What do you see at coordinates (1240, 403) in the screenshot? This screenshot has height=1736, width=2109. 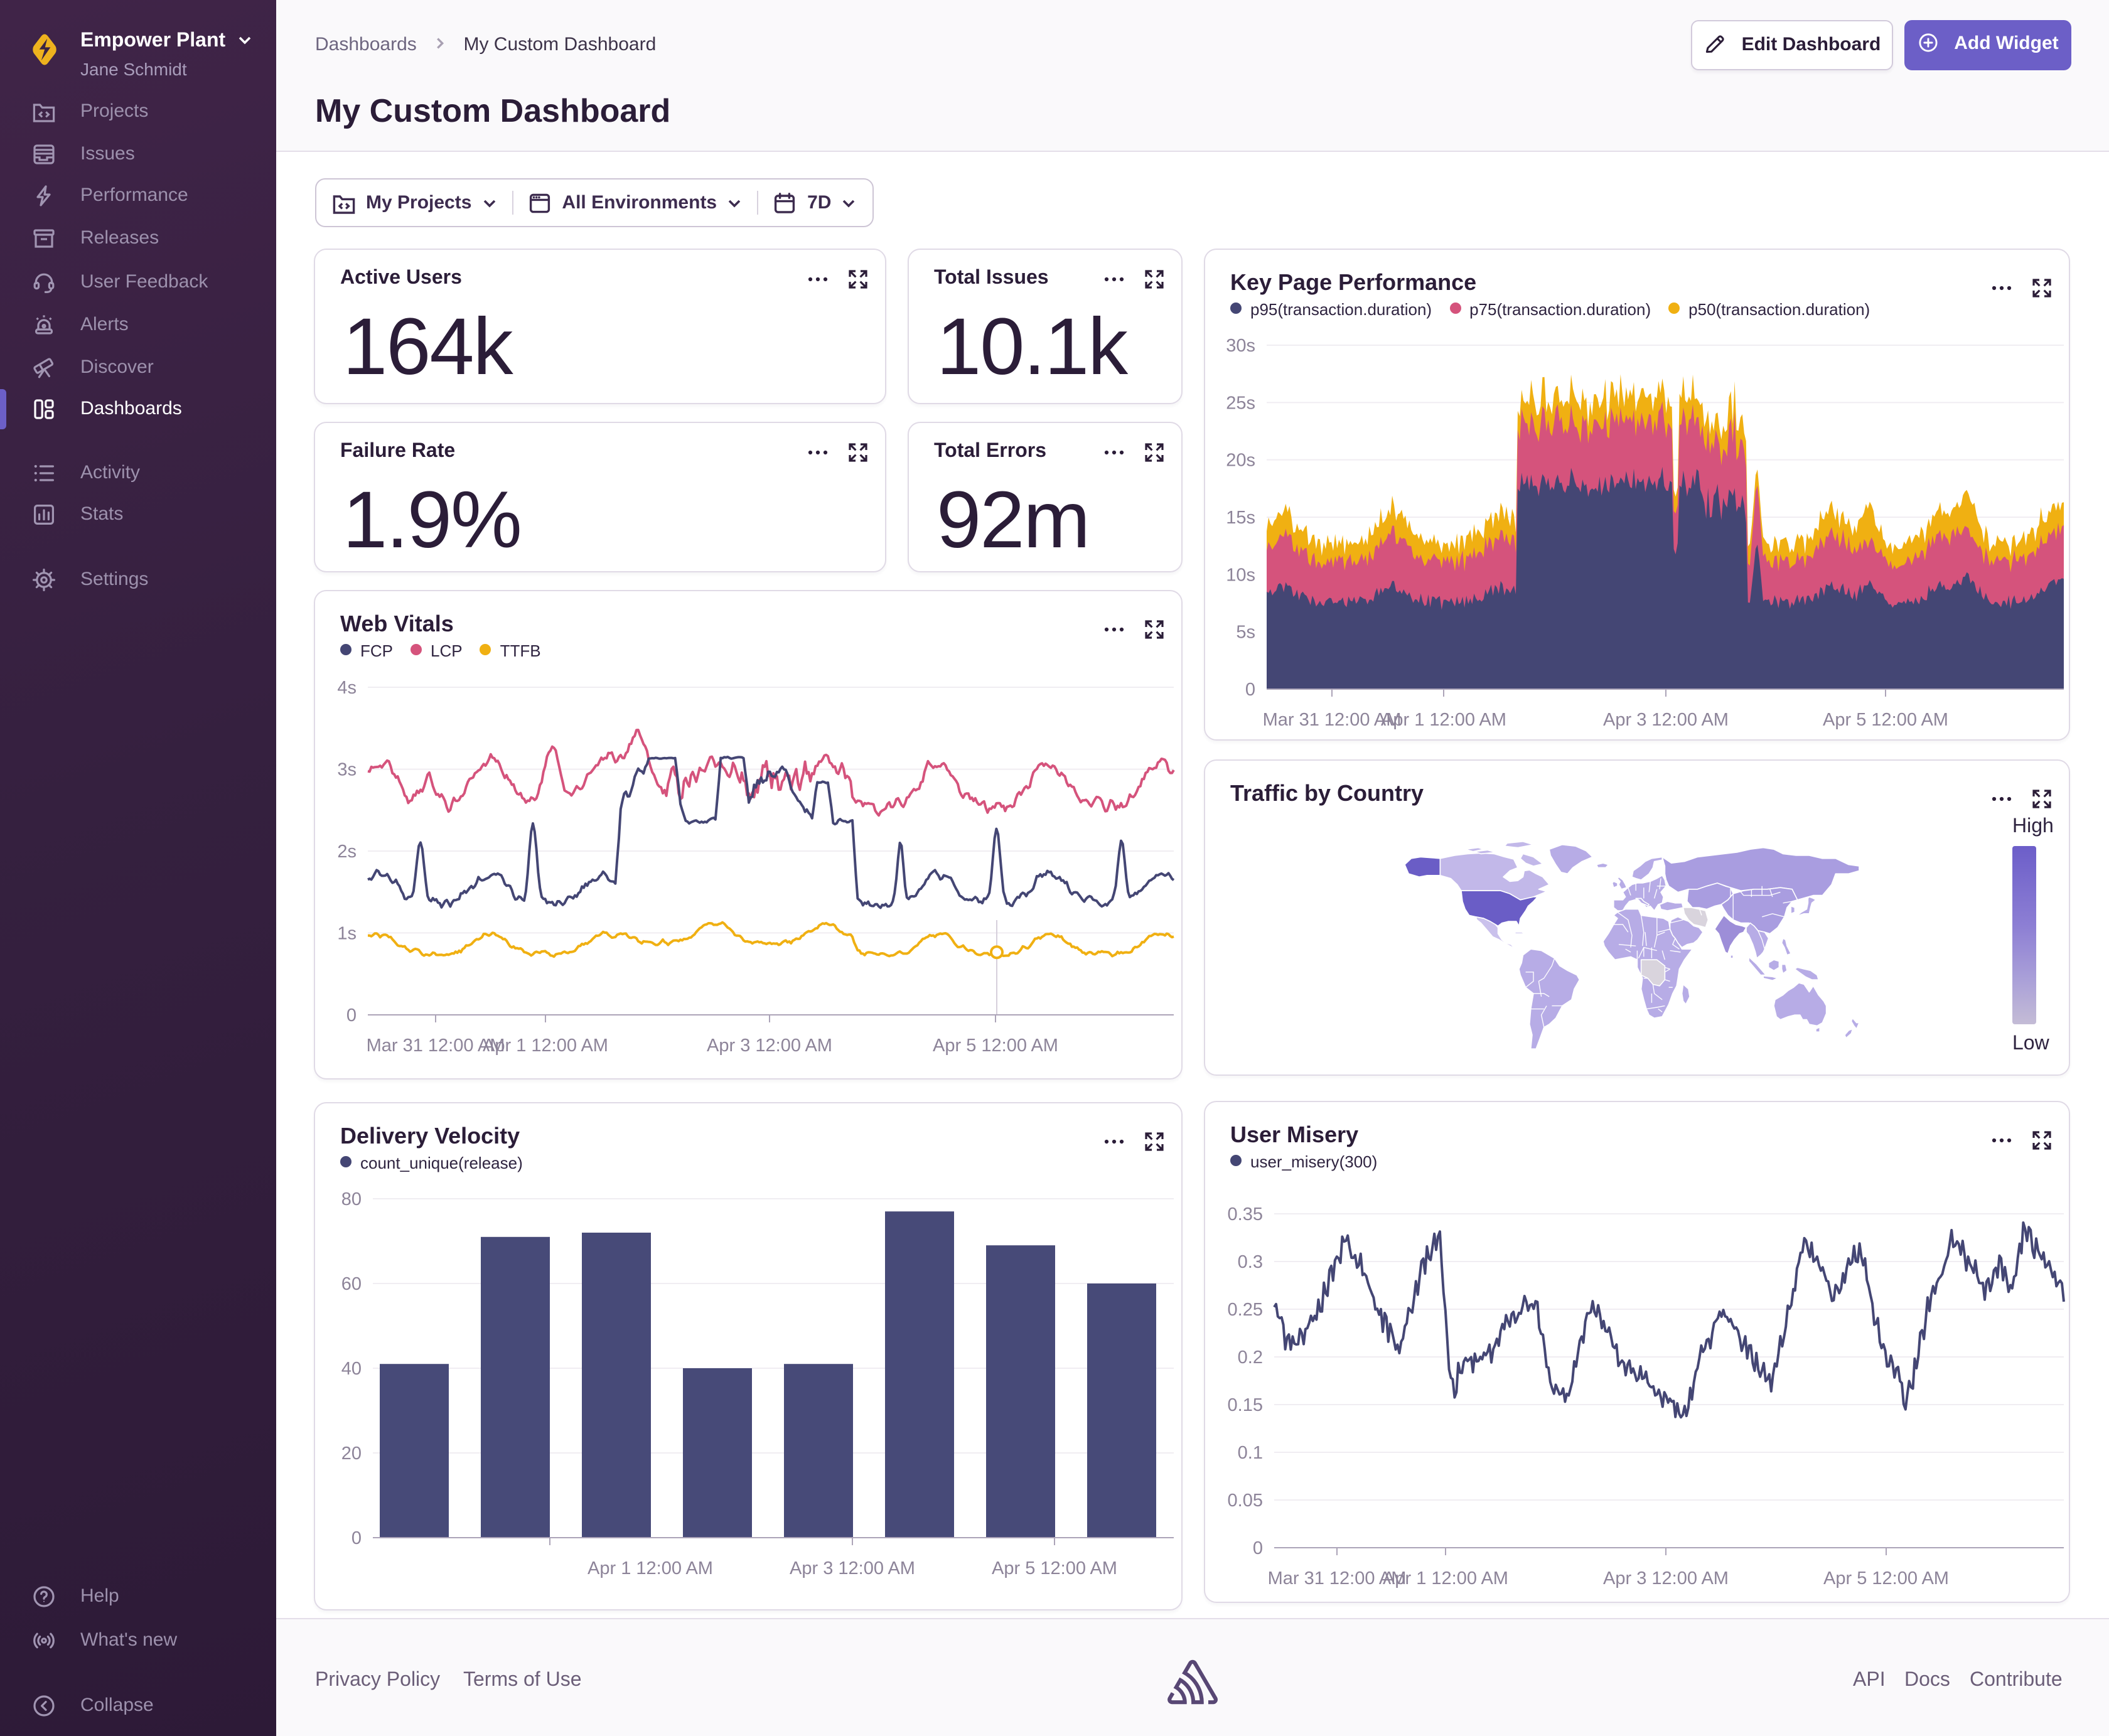 I see `svg-text: 25s` at bounding box center [1240, 403].